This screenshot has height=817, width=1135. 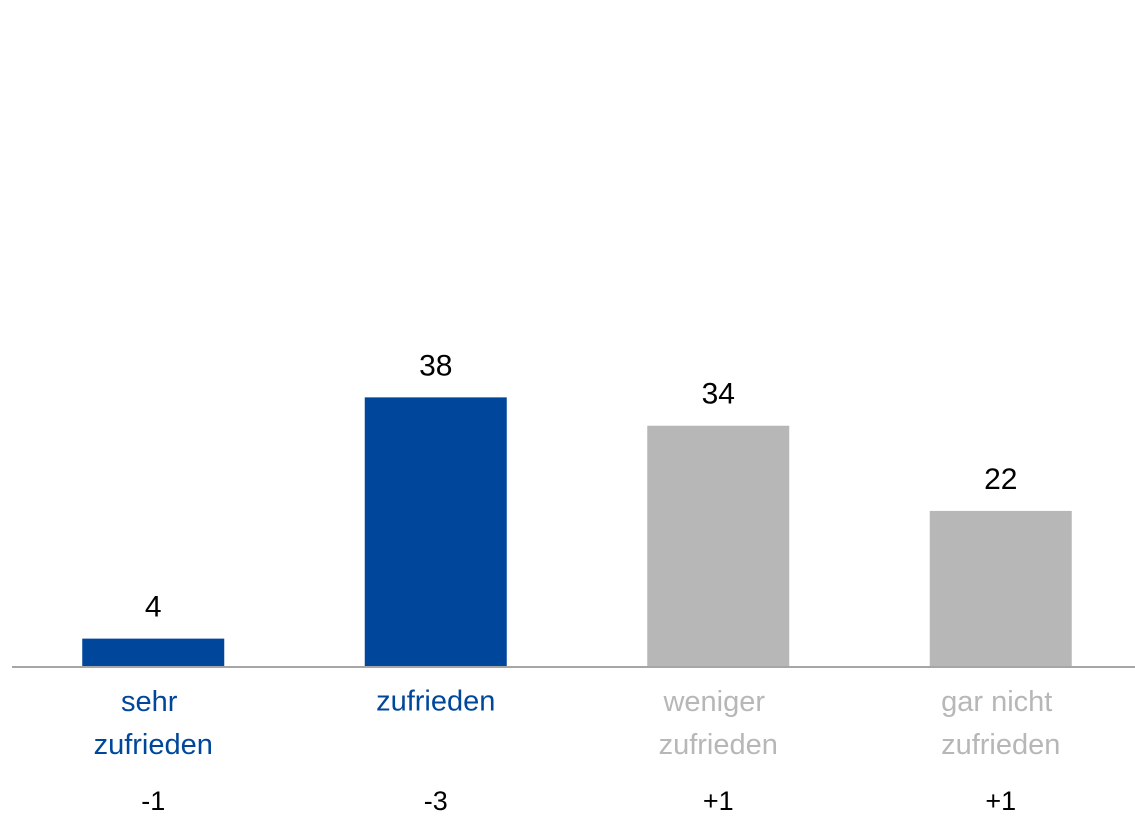 I want to click on x-tick-label: gar nicht zufrieden, so click(x=1000, y=723).